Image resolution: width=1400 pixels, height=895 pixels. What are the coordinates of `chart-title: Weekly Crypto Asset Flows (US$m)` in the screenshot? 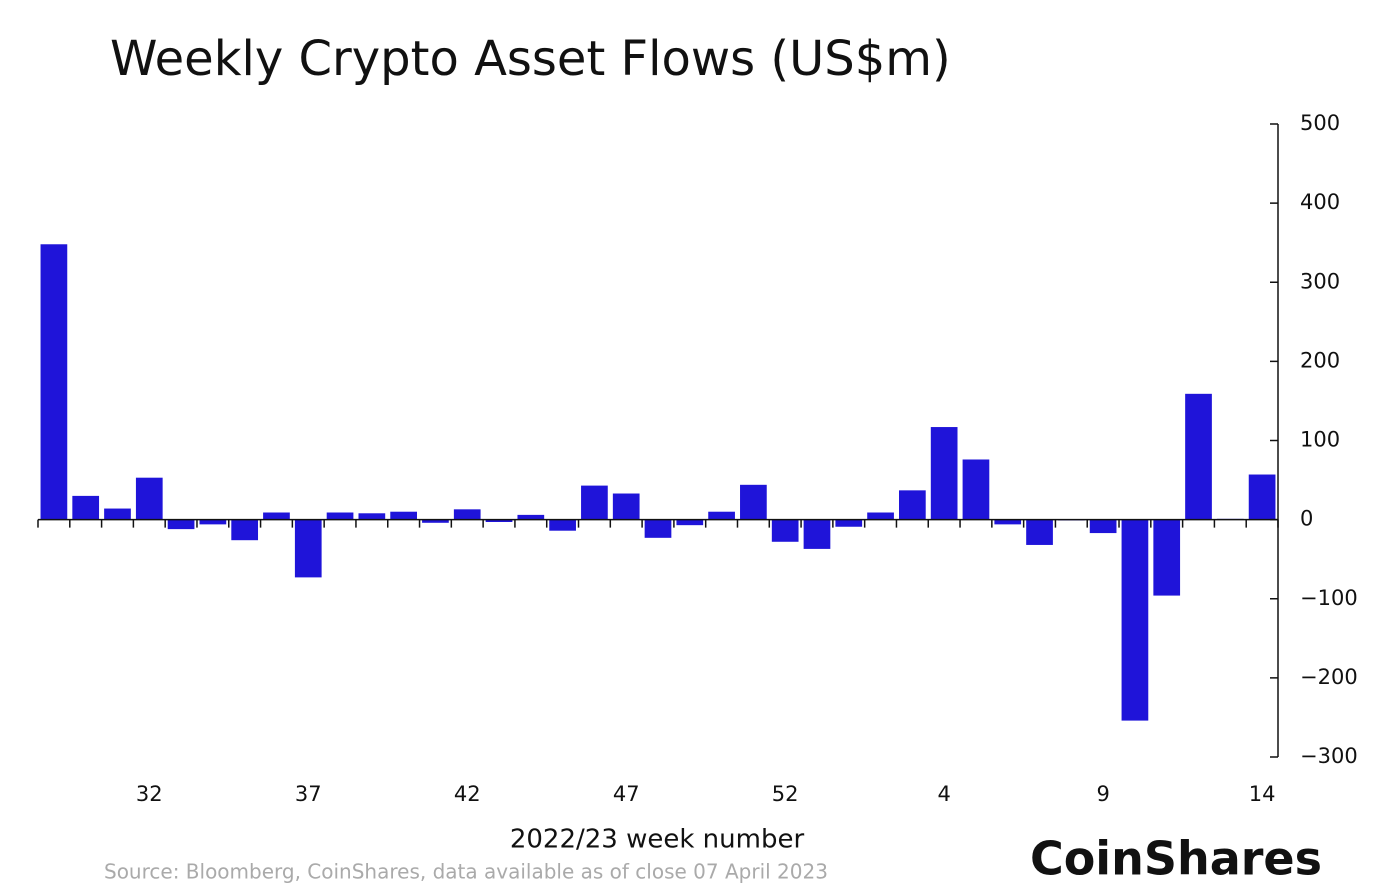 It's located at (530, 59).